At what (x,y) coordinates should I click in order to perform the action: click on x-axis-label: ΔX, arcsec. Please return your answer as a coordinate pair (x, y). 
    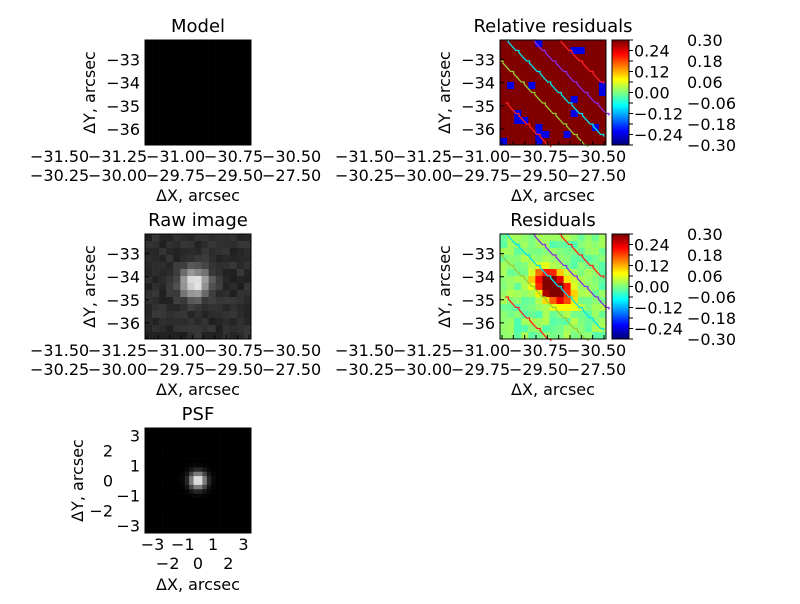
    Looking at the image, I should click on (198, 584).